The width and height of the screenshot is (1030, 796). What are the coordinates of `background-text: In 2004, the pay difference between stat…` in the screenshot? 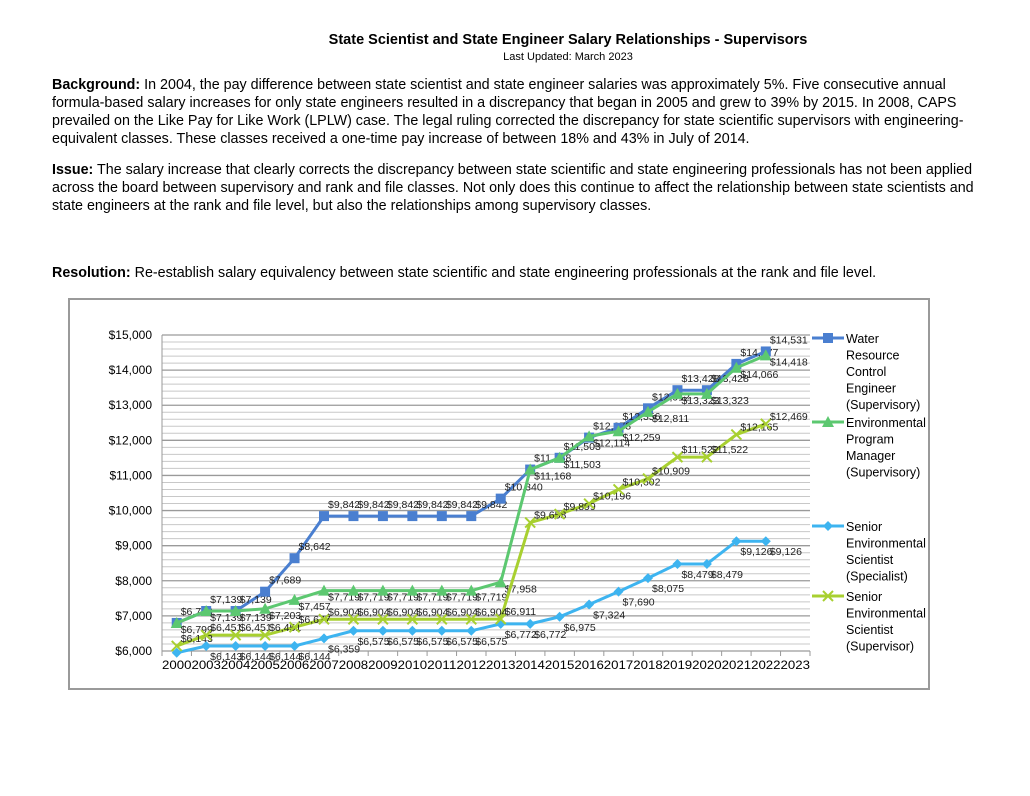 It's located at (508, 112).